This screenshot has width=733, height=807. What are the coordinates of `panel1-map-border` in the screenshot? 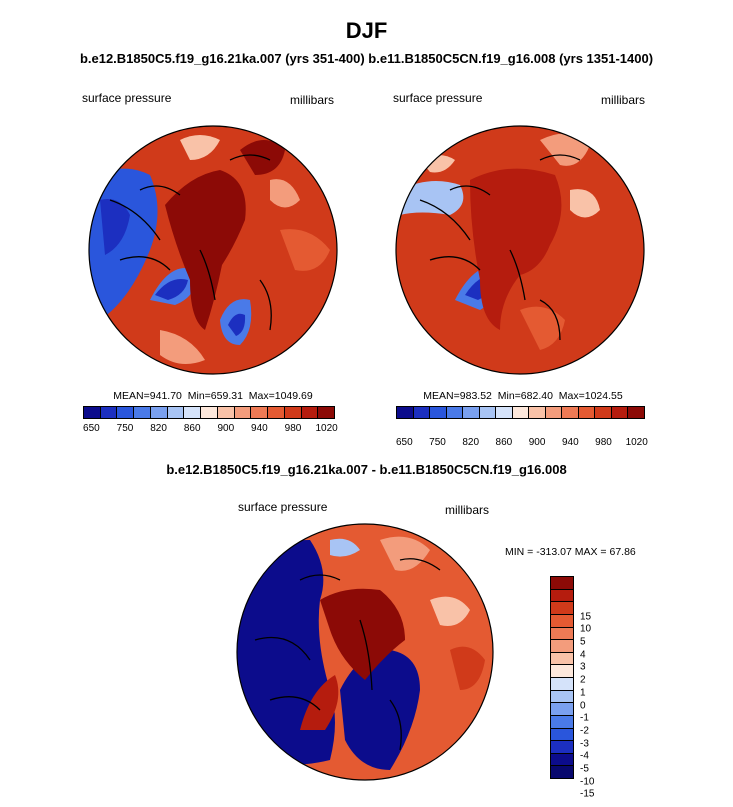 It's located at (213, 250).